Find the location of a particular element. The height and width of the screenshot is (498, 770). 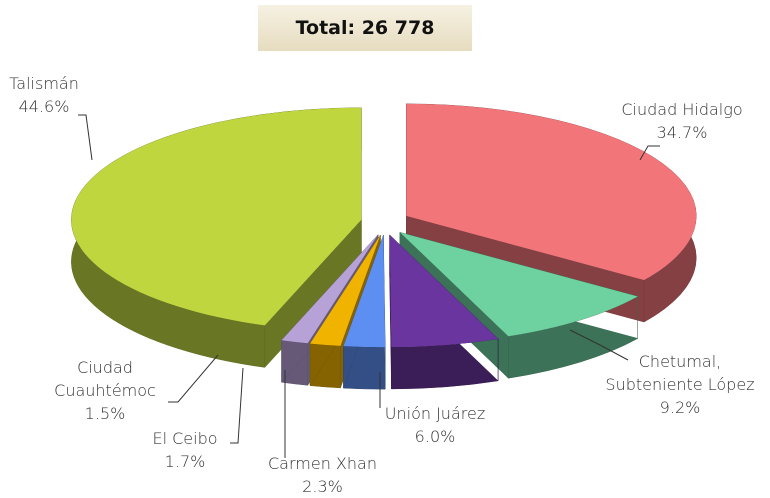

category-label: El Ceibo is located at coordinates (185, 438).